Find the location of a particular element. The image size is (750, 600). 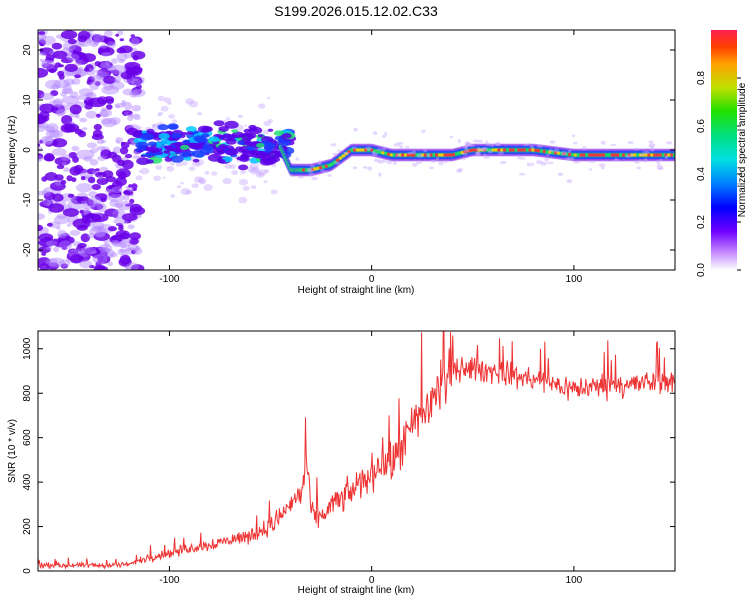

spectrogram-x-tick-label: 100 is located at coordinates (574, 279).